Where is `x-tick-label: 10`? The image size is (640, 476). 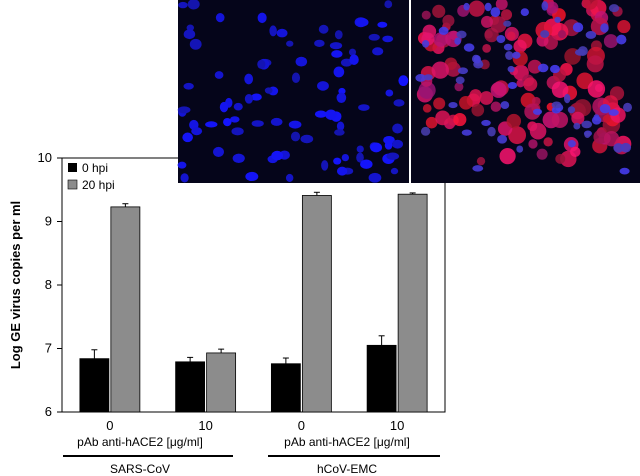 x-tick-label: 10 is located at coordinates (205, 425).